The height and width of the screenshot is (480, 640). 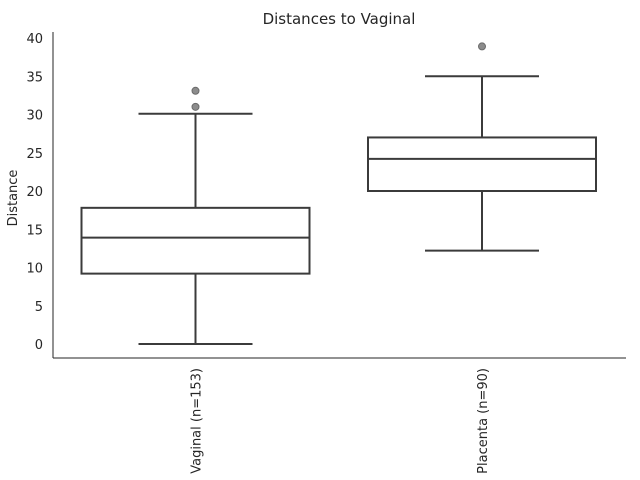 I want to click on y-tick-label: 10, so click(x=34, y=269).